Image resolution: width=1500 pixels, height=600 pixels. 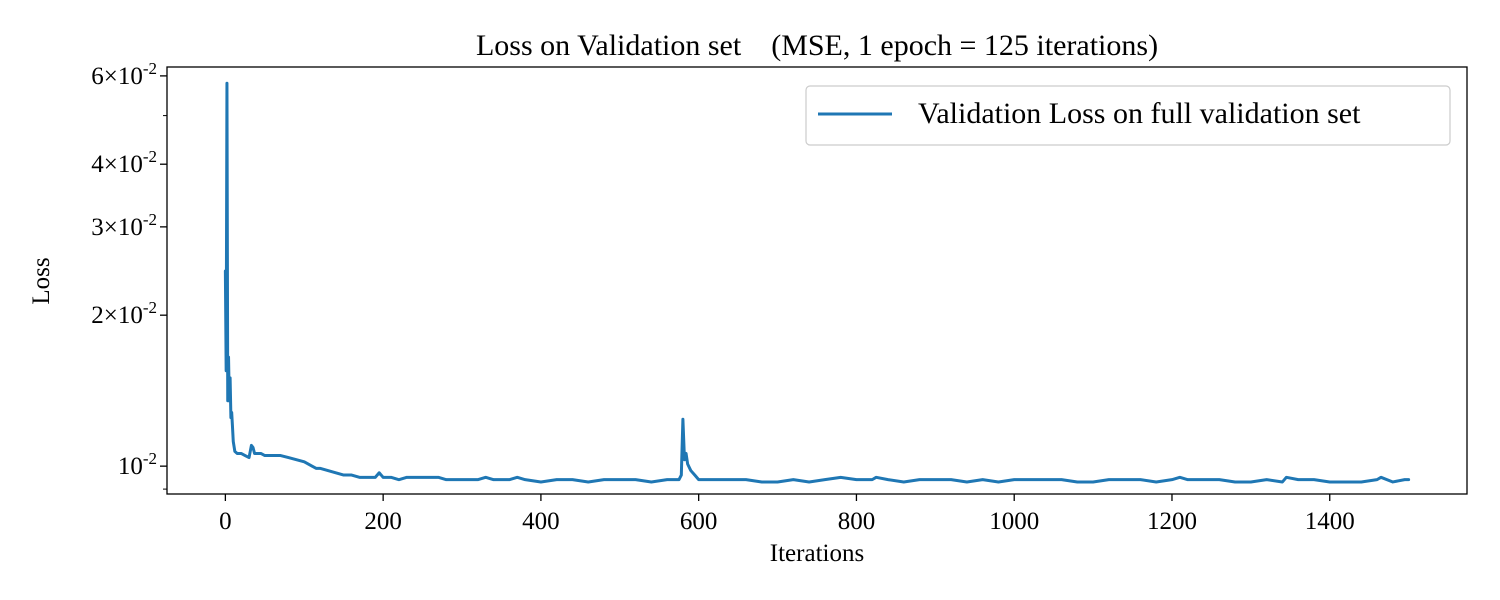 What do you see at coordinates (699, 521) in the screenshot?
I see `x-tick-label: 600` at bounding box center [699, 521].